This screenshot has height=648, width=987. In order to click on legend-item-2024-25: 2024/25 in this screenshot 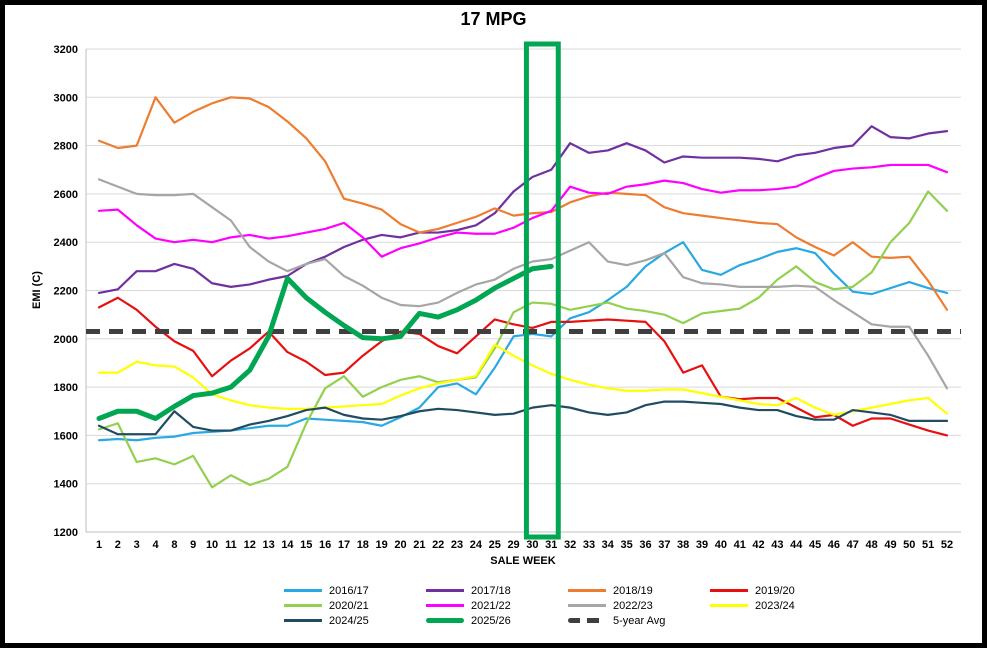, I will do `click(355, 620)`.